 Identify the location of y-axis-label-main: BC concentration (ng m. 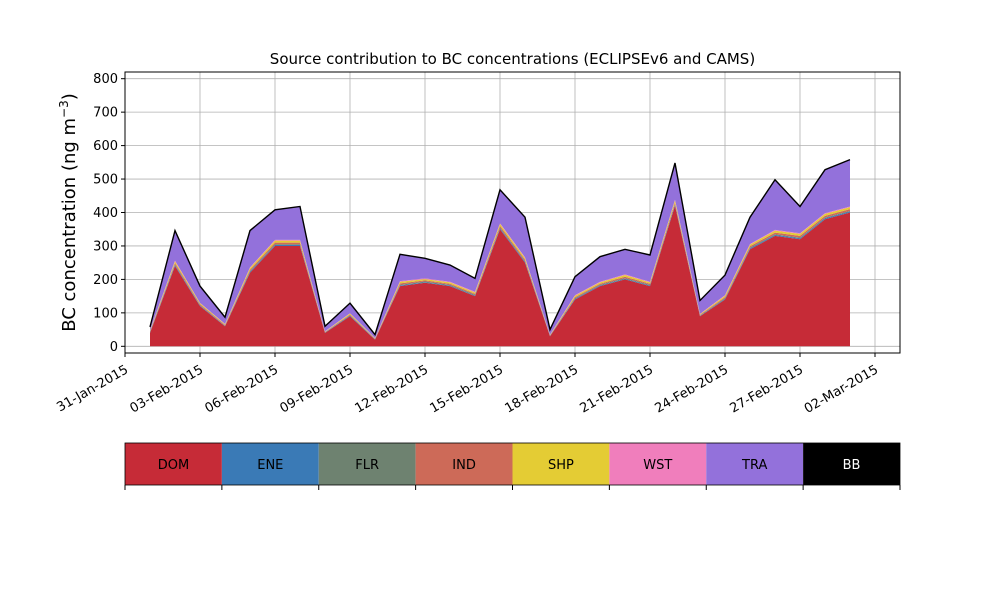
(69, 225).